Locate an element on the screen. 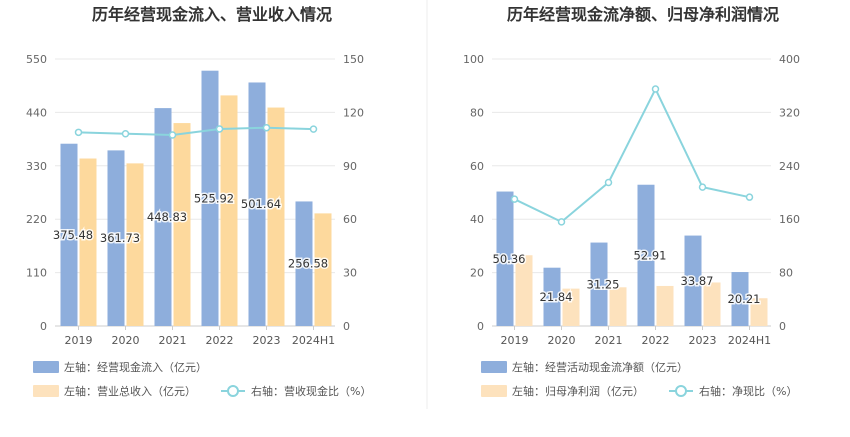  legend-label-revenue: 左轴：营业总收入（亿元） is located at coordinates (130, 391).